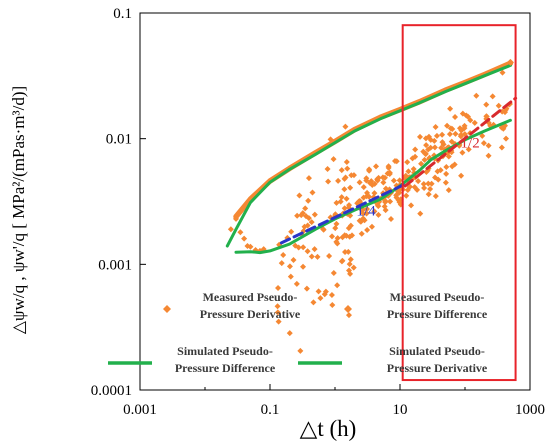  What do you see at coordinates (192, 359) in the screenshot?
I see `legend-entry: Simulated Pseudo- Pressure Difference` at bounding box center [192, 359].